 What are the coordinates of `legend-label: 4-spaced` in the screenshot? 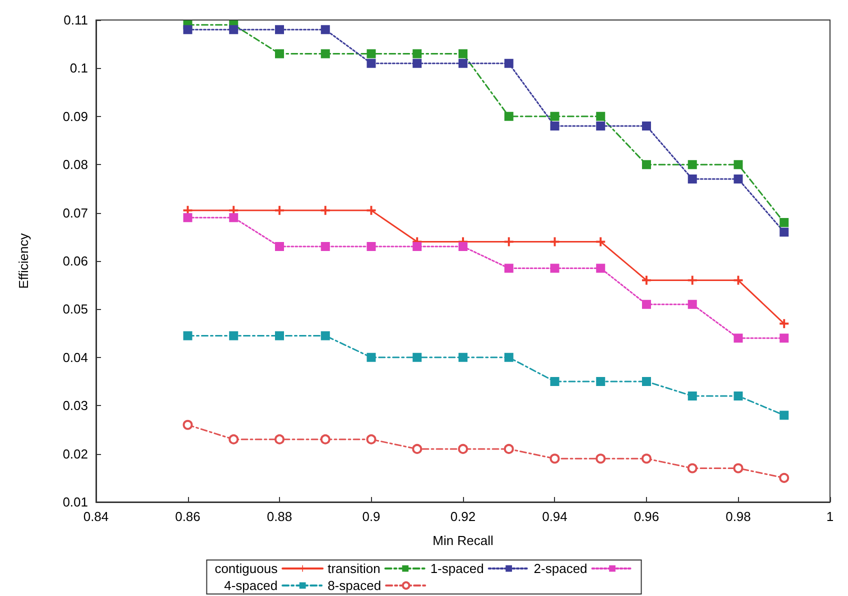 It's located at (251, 585).